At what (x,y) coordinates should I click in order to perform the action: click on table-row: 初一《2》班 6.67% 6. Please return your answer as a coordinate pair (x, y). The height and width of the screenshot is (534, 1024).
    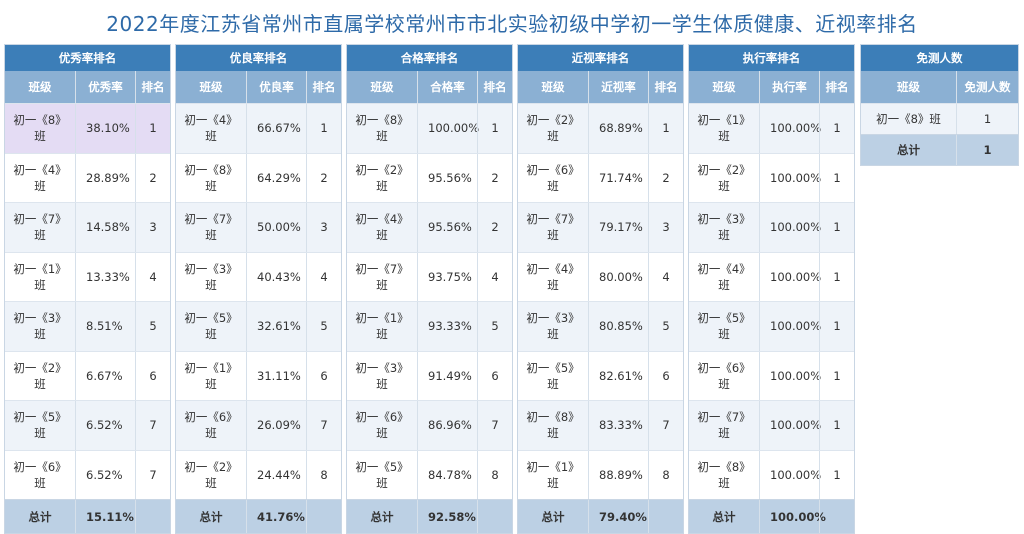
    Looking at the image, I should click on (87, 375).